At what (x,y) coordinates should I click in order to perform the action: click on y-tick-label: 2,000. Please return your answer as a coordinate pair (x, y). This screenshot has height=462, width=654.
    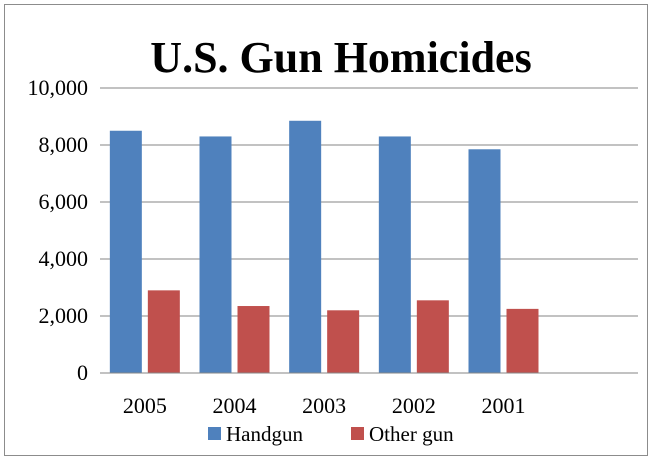
    Looking at the image, I should click on (64, 315).